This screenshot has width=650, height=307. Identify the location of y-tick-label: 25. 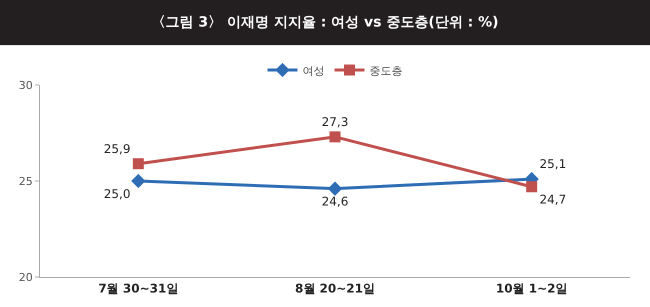
(25, 181).